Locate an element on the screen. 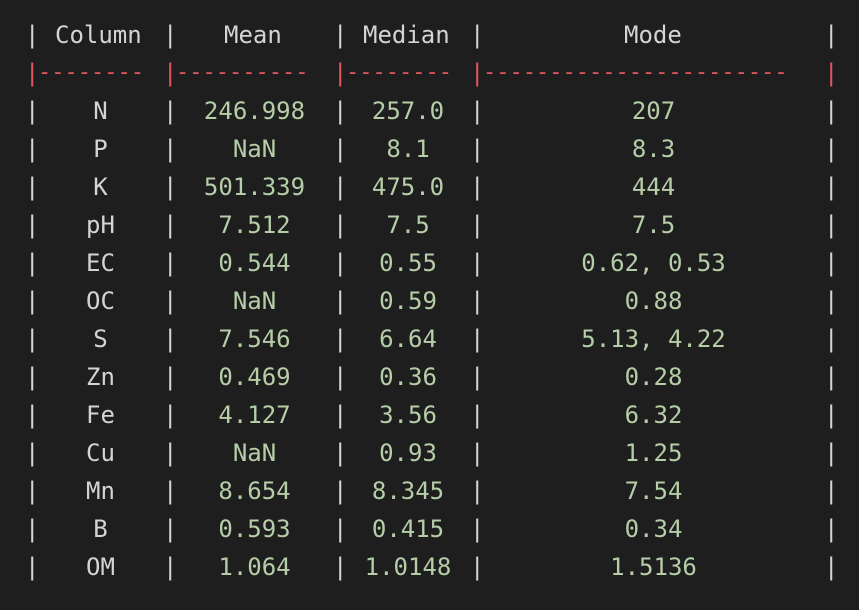  cell-column: Mn is located at coordinates (100, 491).